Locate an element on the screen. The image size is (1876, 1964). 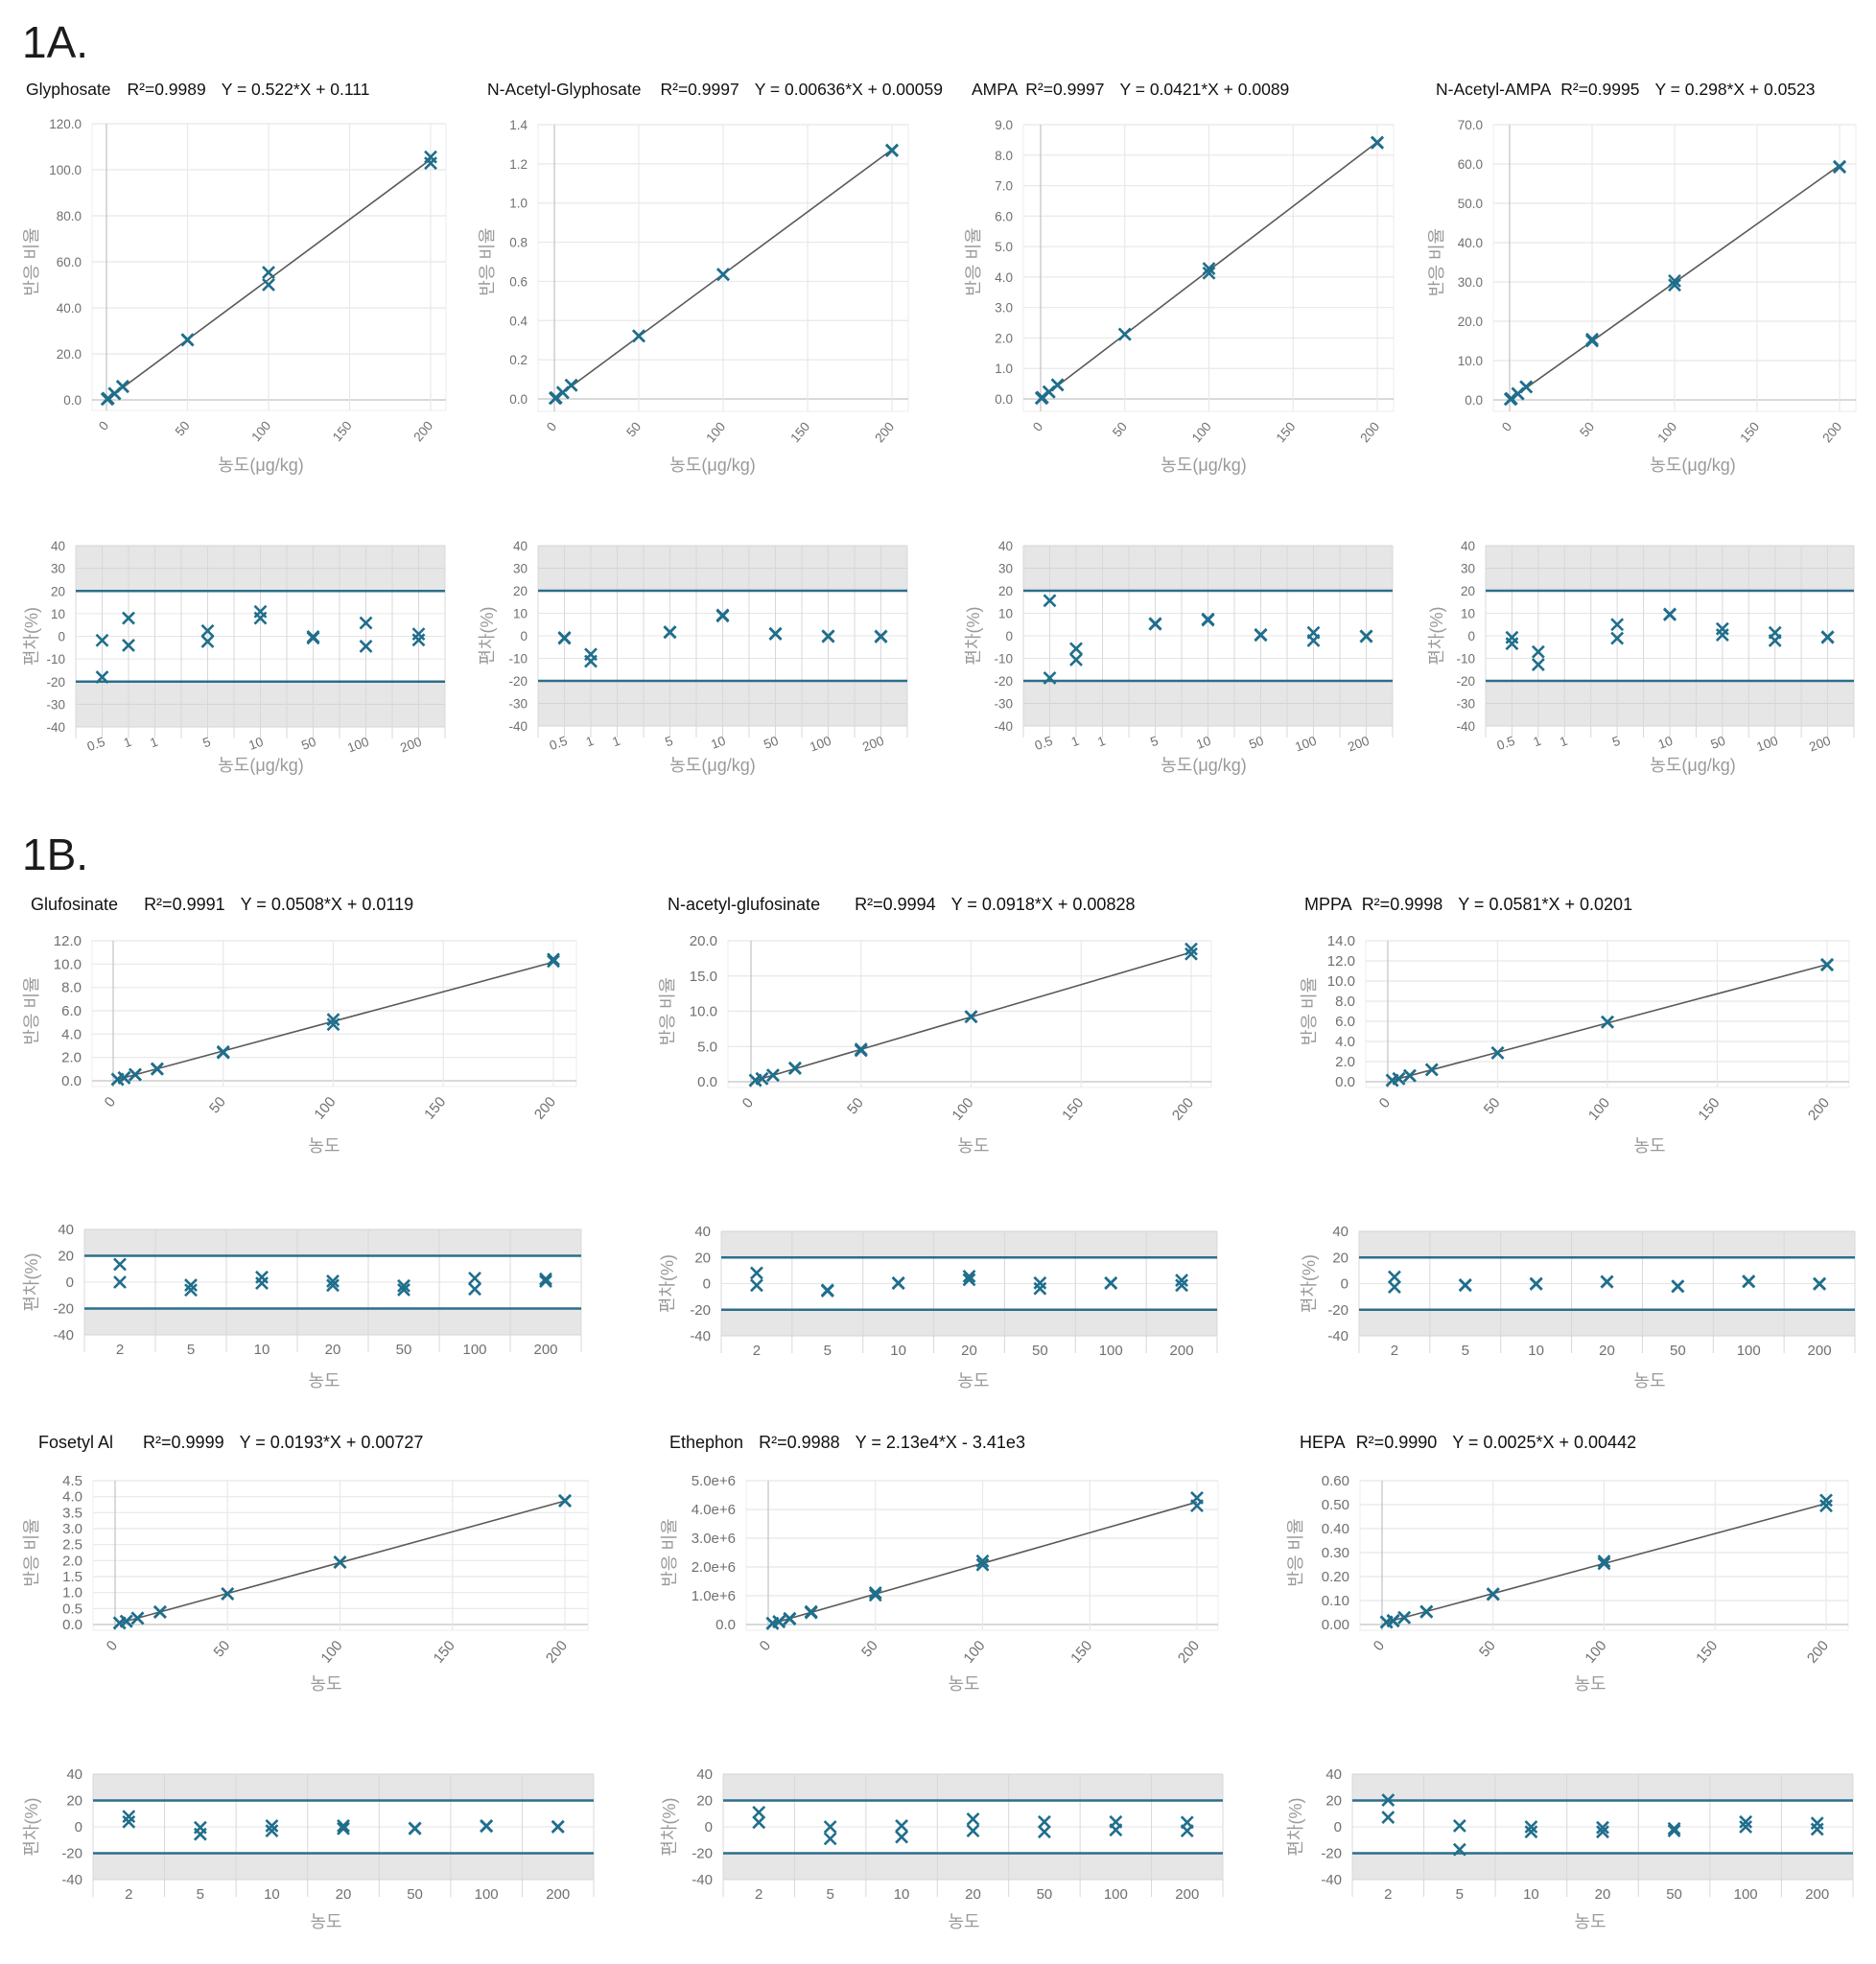
regression-line is located at coordinates (269, 279).